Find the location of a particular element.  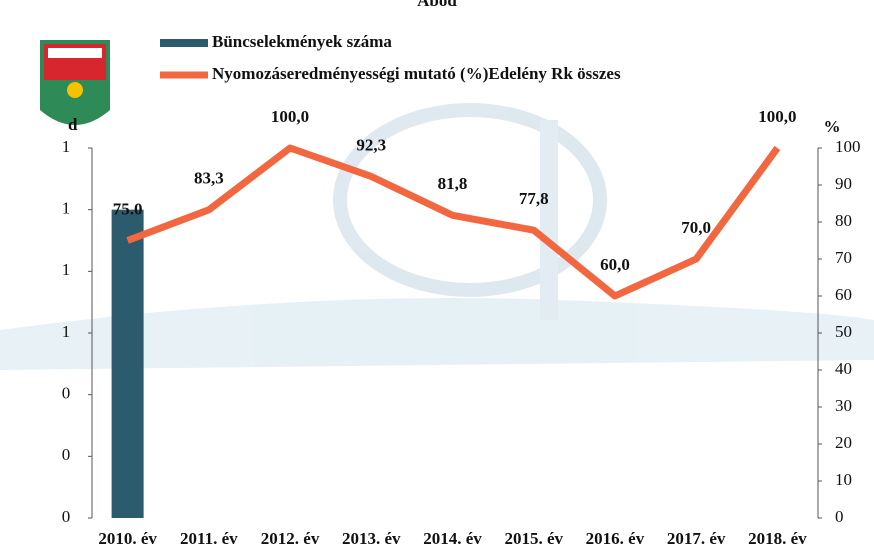

y2-tick-label: 70 is located at coordinates (843, 257).